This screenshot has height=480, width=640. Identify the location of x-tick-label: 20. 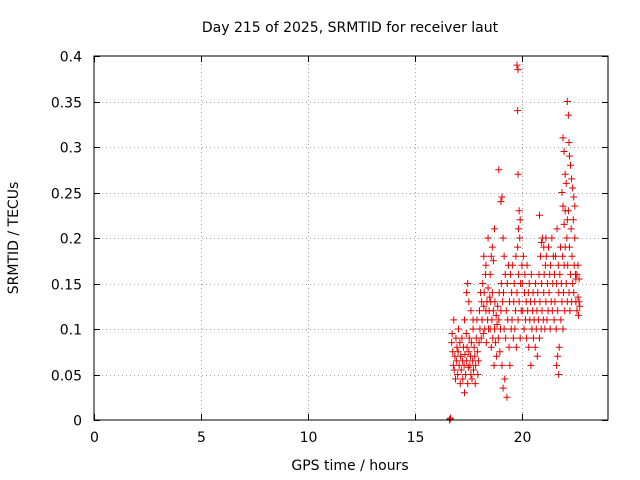
(523, 438).